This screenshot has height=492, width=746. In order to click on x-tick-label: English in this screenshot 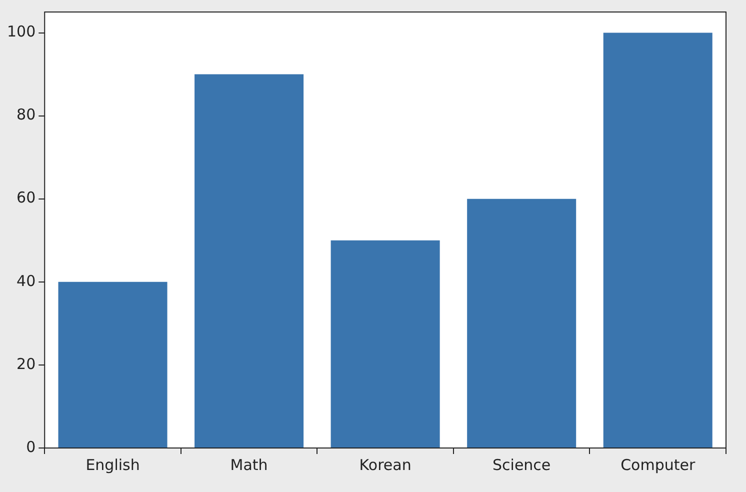, I will do `click(113, 465)`.